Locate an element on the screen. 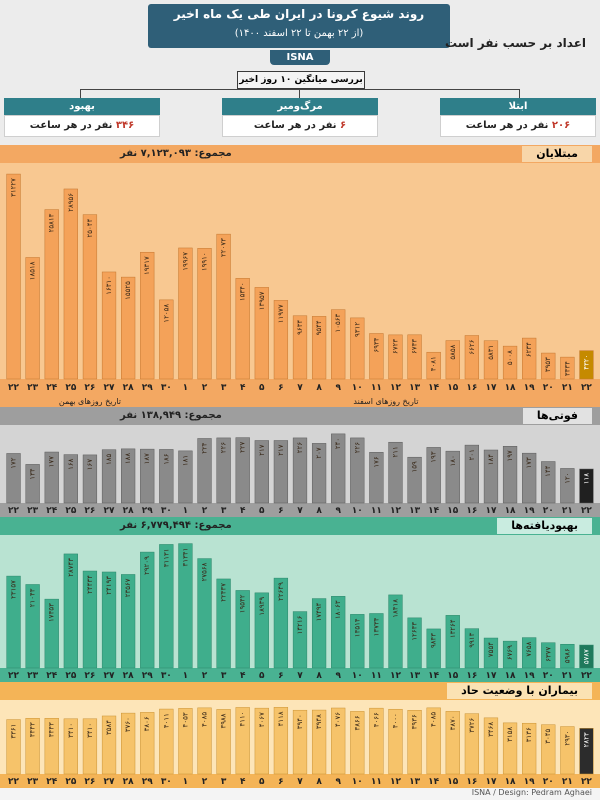 This screenshot has height=800, width=600. data-label: ۷۶۵۸ is located at coordinates (529, 648).